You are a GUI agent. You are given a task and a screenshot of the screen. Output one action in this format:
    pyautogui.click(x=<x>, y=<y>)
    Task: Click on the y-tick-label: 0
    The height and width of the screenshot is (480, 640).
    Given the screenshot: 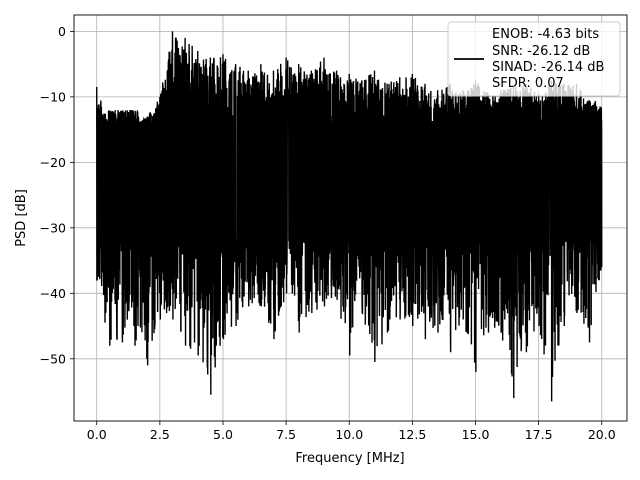 What is the action you would take?
    pyautogui.click(x=62, y=31)
    